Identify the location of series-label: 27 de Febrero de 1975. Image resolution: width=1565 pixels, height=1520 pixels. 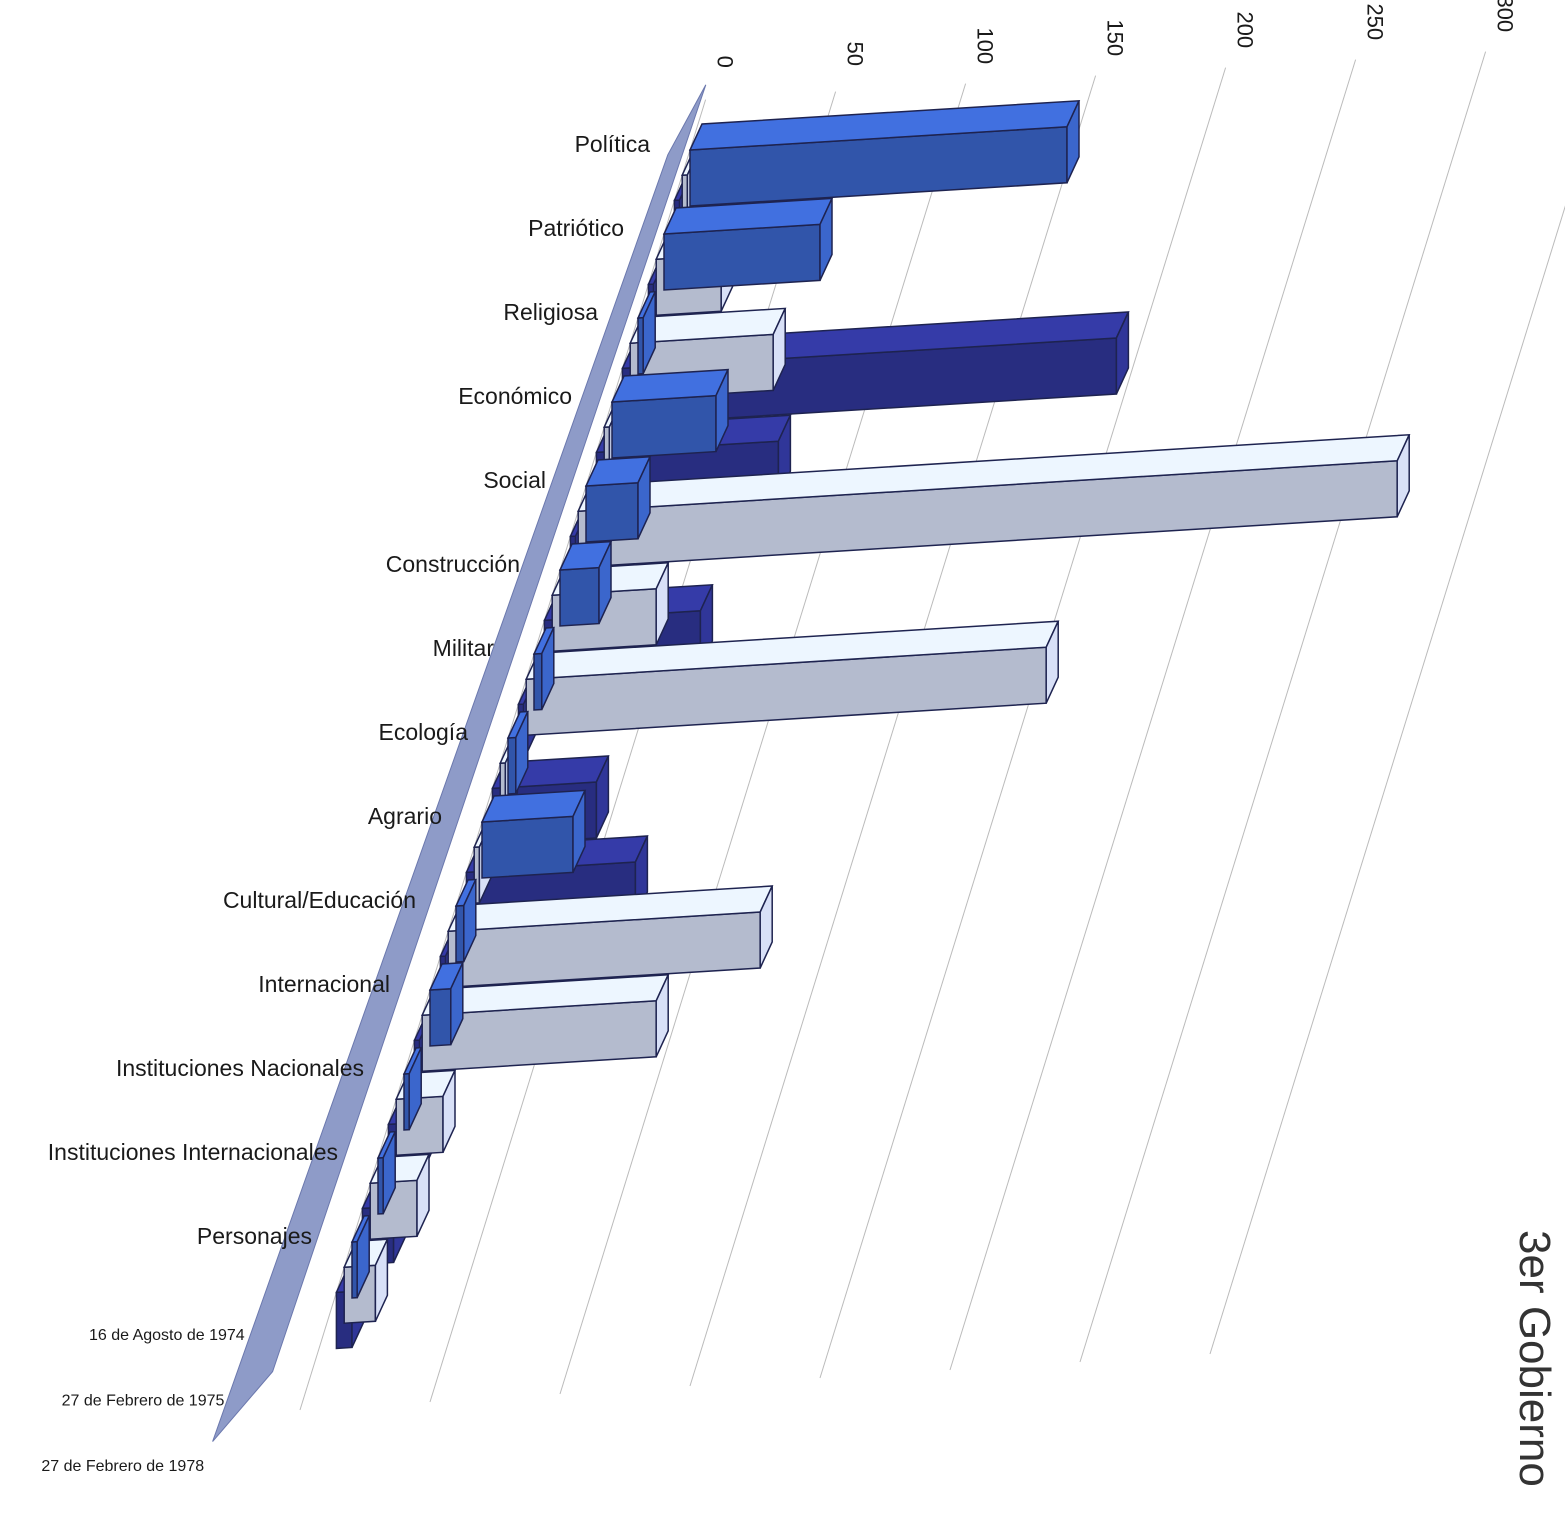
(143, 1401).